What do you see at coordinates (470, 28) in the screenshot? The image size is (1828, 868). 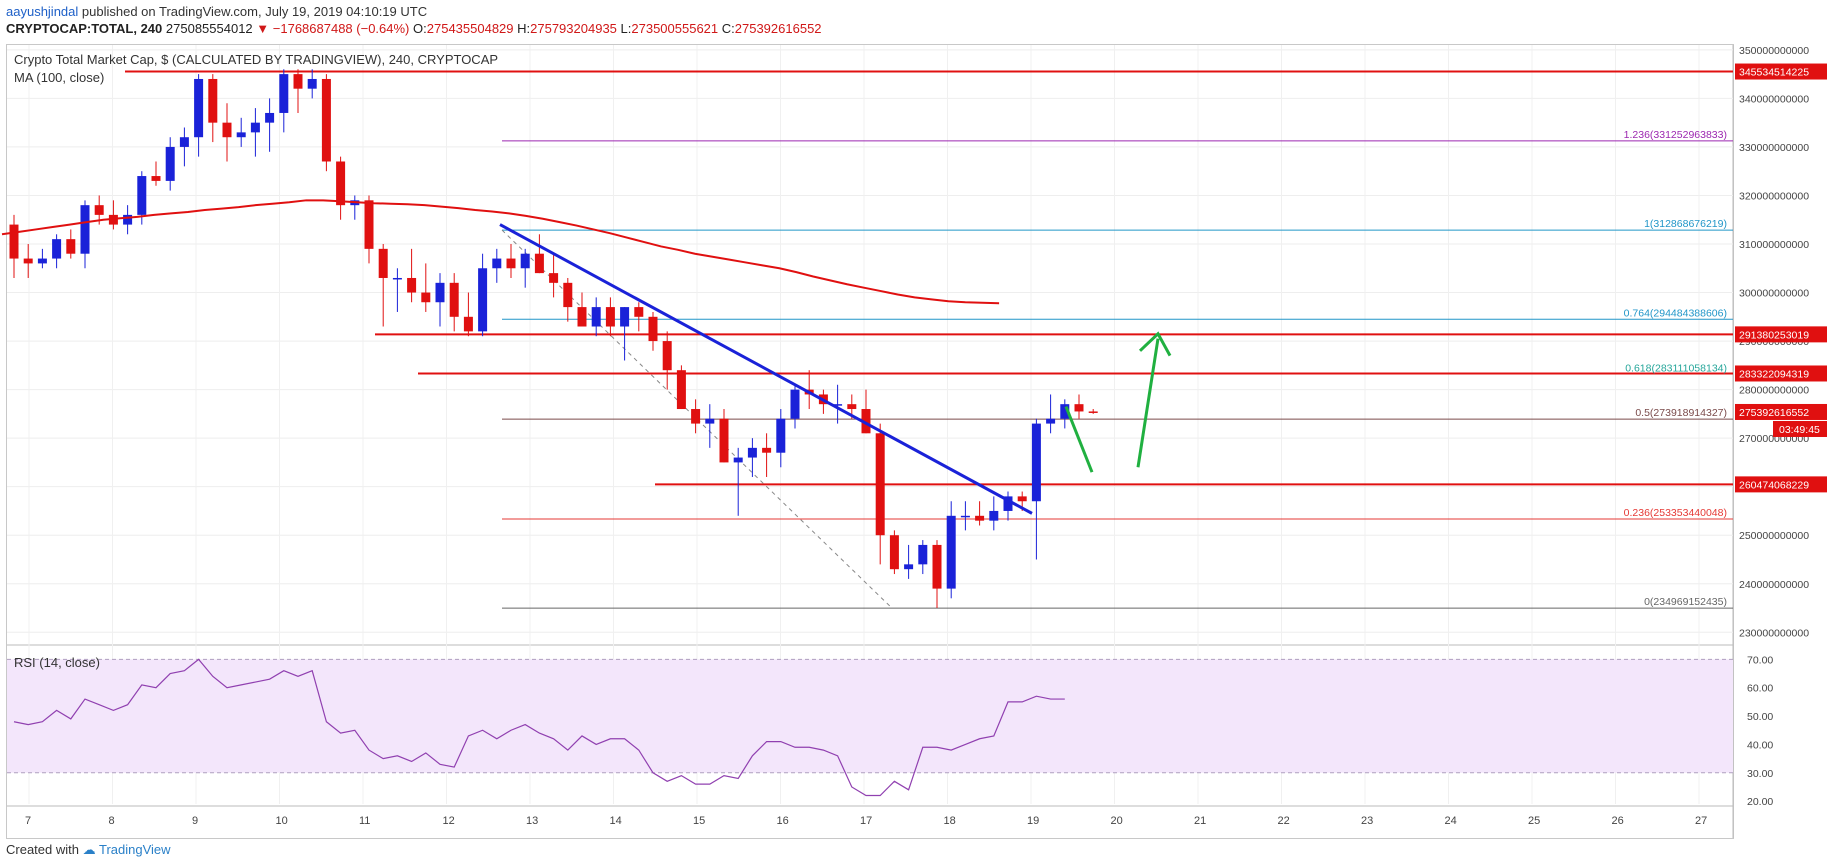 I see `open-value: 275435504829` at bounding box center [470, 28].